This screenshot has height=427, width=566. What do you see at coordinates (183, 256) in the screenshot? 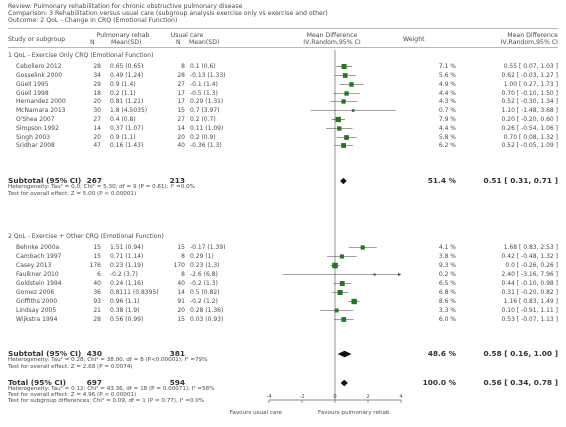
I see `ctl-n: 8` at bounding box center [183, 256].